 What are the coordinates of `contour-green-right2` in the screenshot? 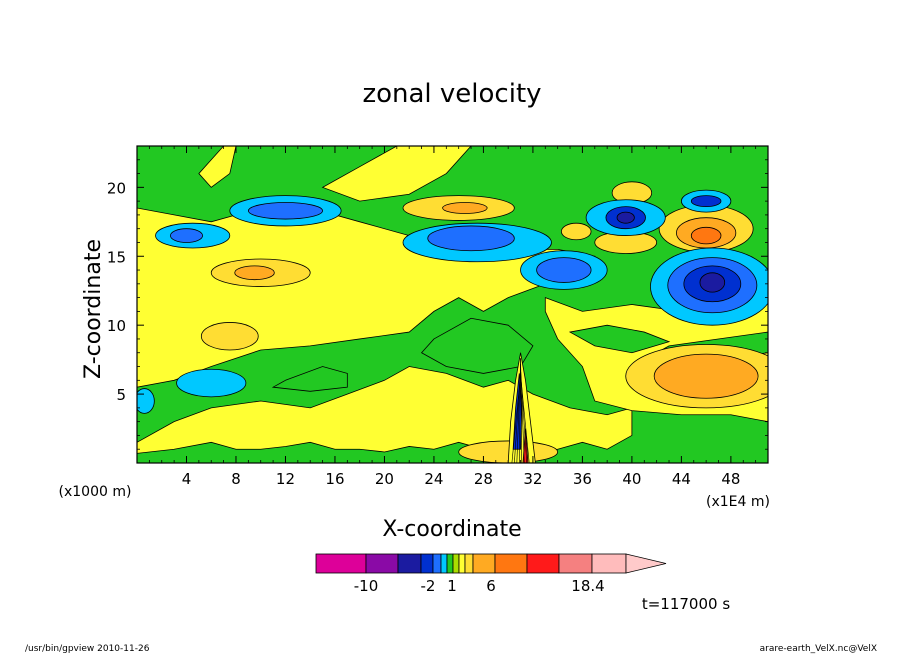 It's located at (619, 339).